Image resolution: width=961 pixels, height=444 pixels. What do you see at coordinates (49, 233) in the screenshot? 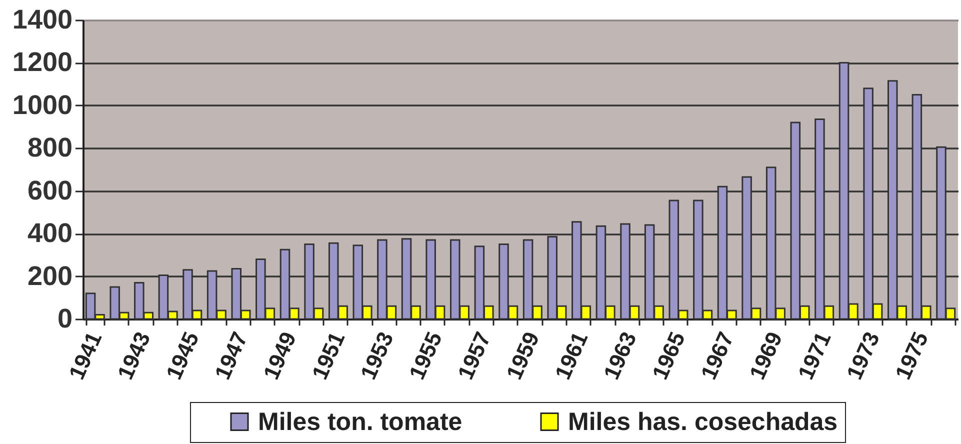
I see `y-tick-label: 400` at bounding box center [49, 233].